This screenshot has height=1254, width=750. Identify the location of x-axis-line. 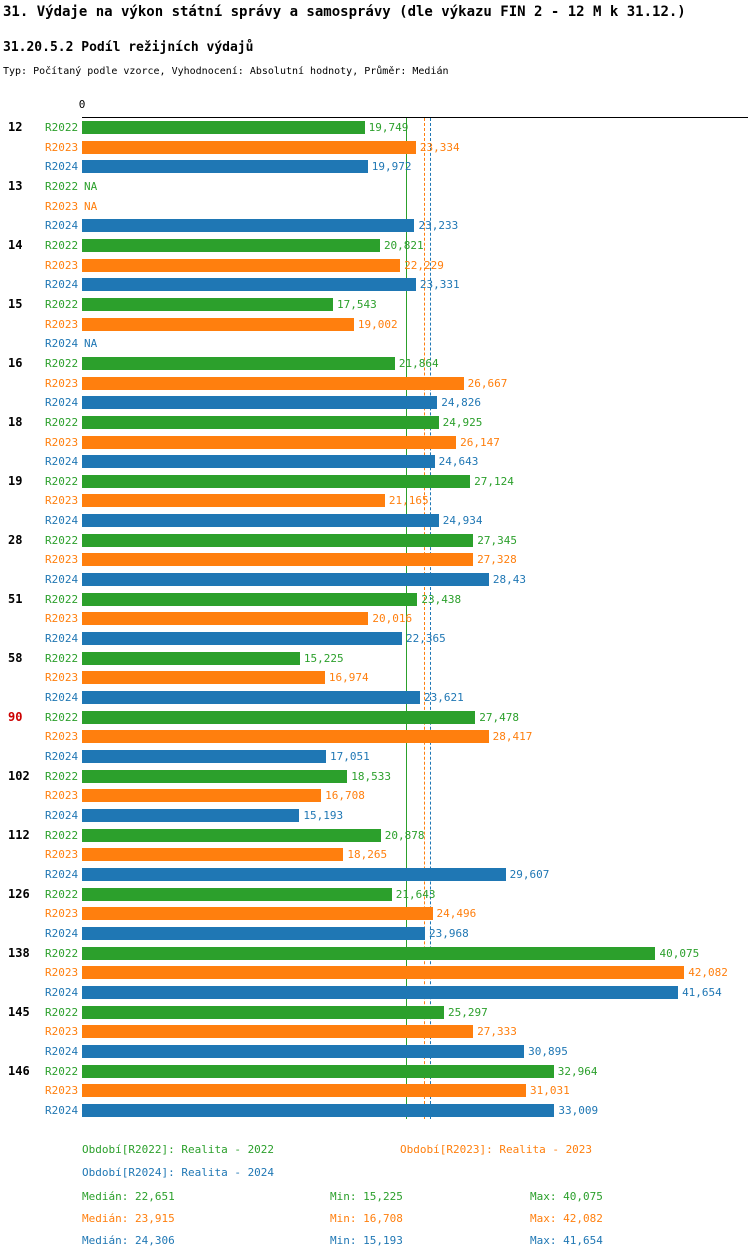
(415, 117).